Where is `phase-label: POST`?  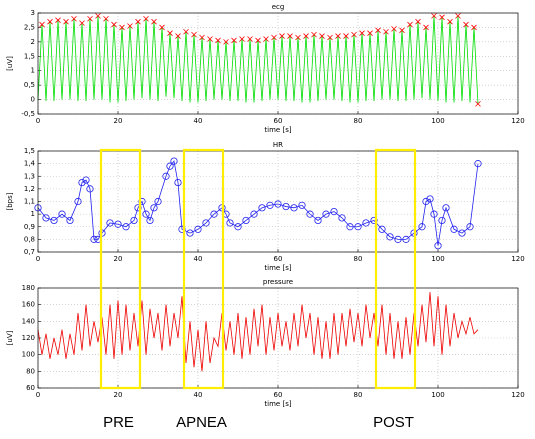 phase-label: POST is located at coordinates (393, 422).